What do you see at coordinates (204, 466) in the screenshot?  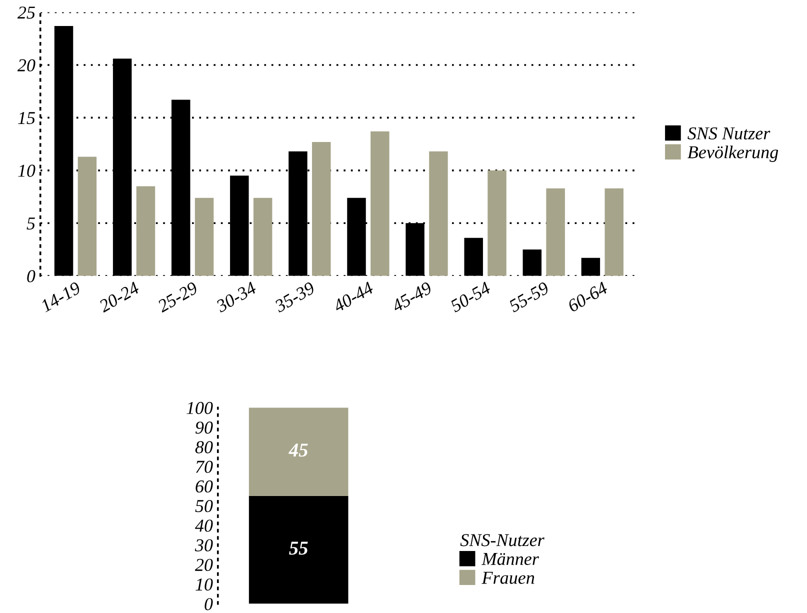 I see `y-tick-label: 70` at bounding box center [204, 466].